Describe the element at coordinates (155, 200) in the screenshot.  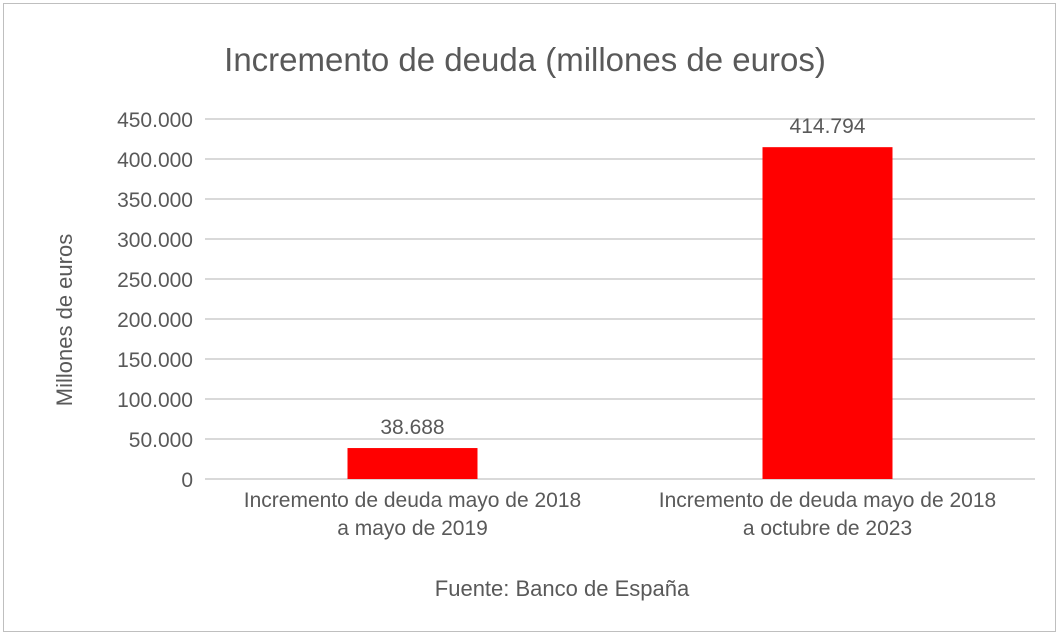
I see `y-tick-label: 350.000` at that location.